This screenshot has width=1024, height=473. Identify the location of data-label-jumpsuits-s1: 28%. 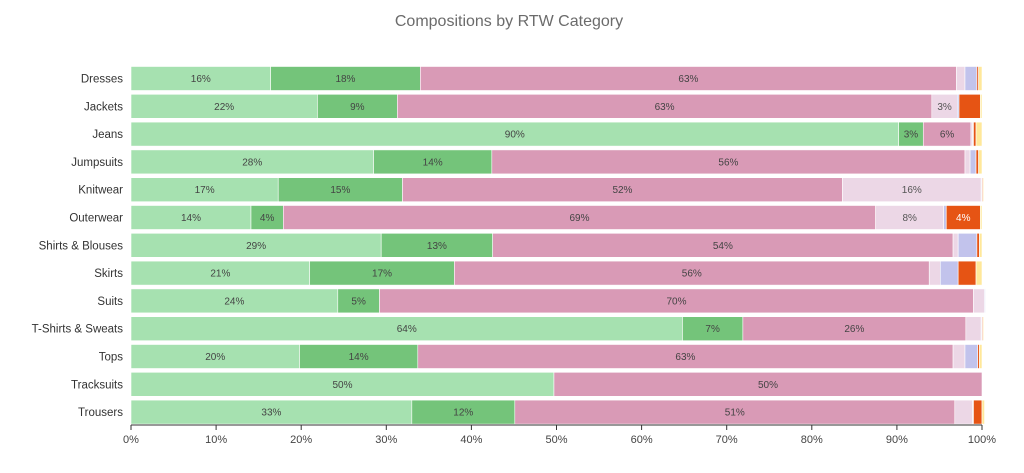
(252, 162).